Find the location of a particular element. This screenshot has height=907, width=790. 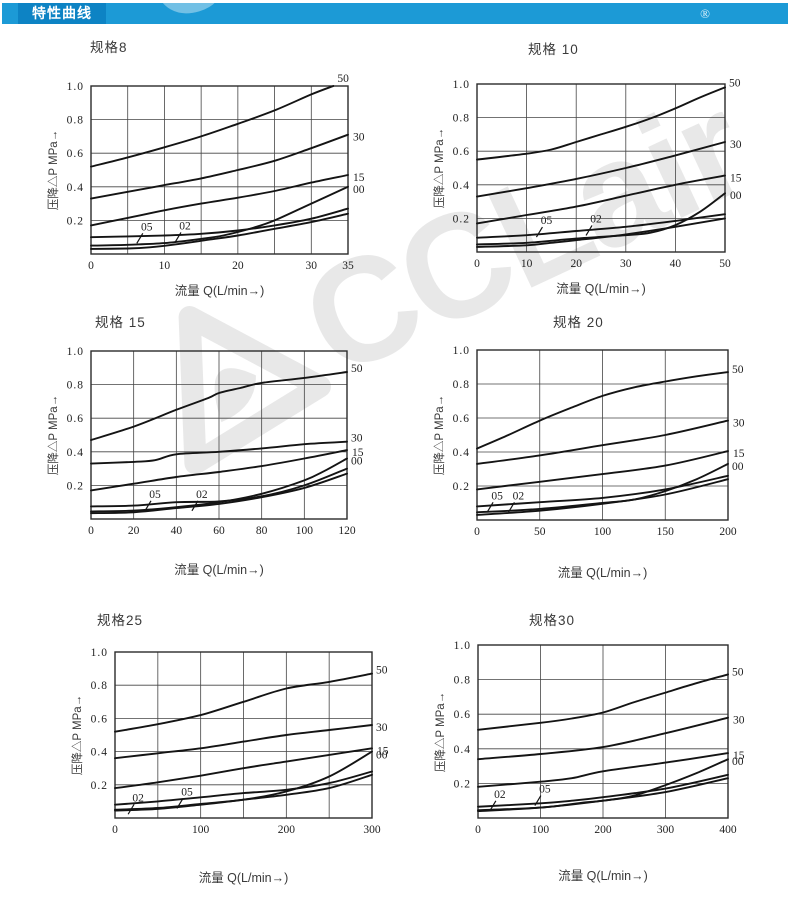

chart-title: 规格25 is located at coordinates (120, 620).